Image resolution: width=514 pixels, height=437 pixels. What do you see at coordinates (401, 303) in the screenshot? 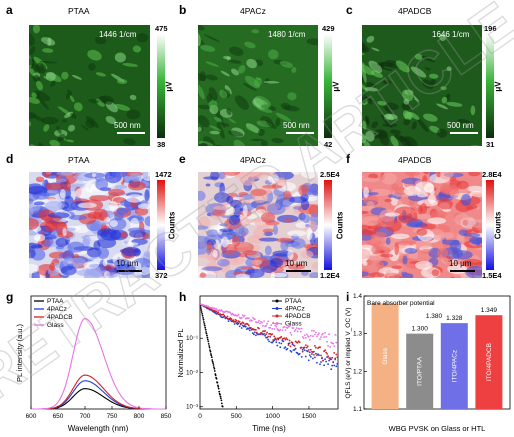
I see `bare-absorber-label: Bare absorber potential` at bounding box center [401, 303].